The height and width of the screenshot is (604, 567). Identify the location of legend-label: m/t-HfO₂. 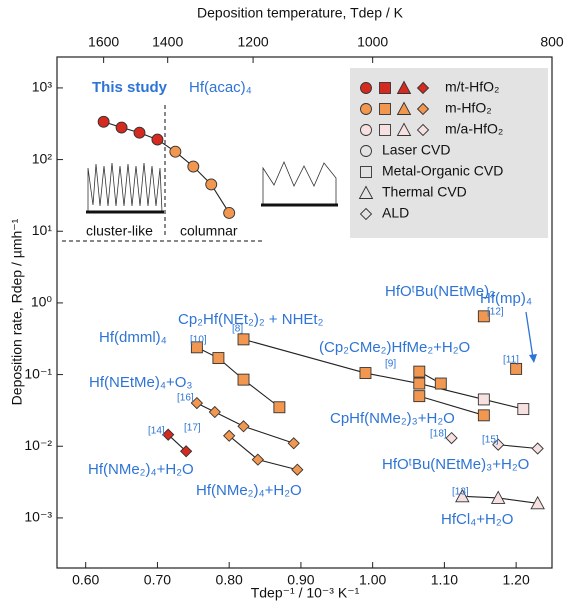
(472, 87).